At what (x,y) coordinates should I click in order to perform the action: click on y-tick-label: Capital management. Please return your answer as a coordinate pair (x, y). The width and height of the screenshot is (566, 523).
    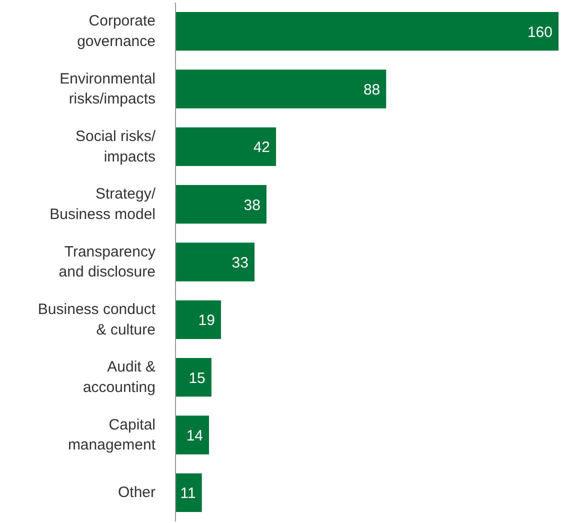
    Looking at the image, I should click on (112, 435).